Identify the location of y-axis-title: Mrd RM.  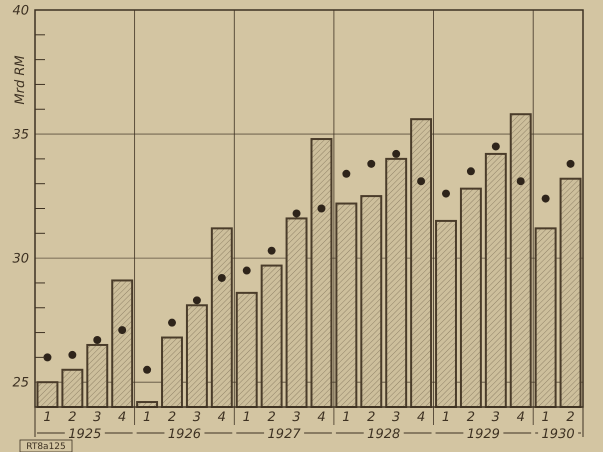
(20, 80).